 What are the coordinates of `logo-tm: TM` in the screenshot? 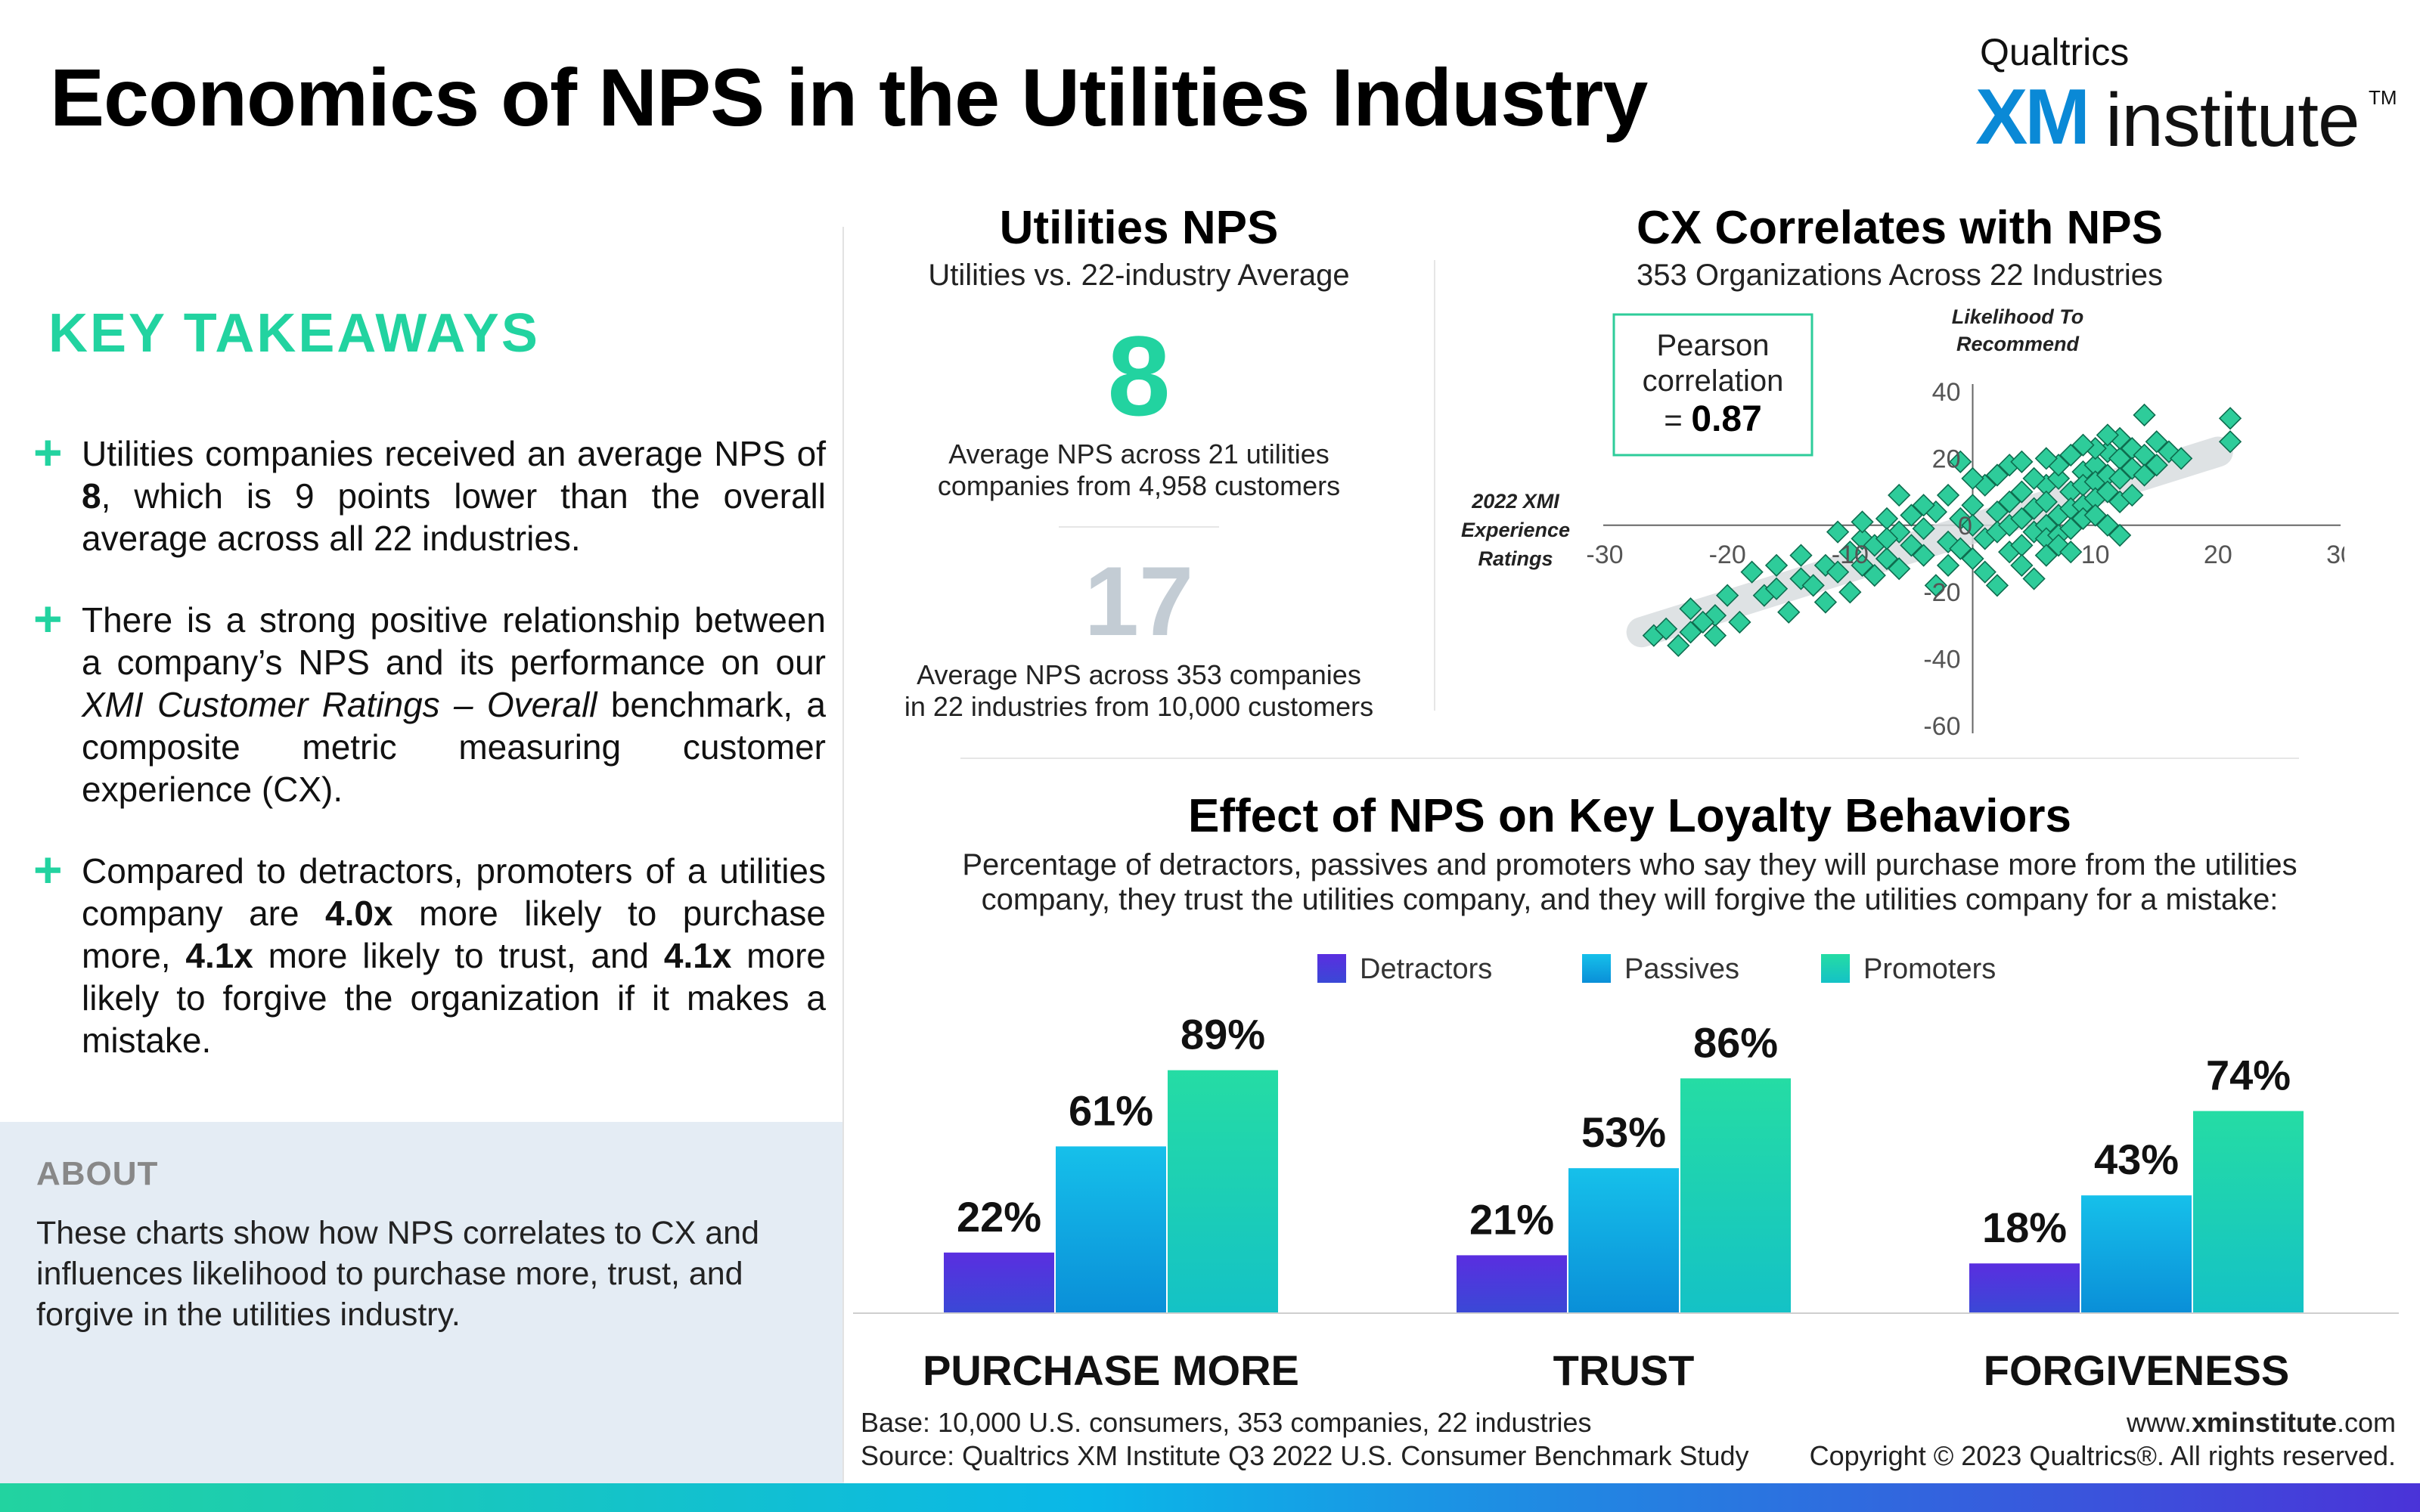 It's located at (2383, 97).